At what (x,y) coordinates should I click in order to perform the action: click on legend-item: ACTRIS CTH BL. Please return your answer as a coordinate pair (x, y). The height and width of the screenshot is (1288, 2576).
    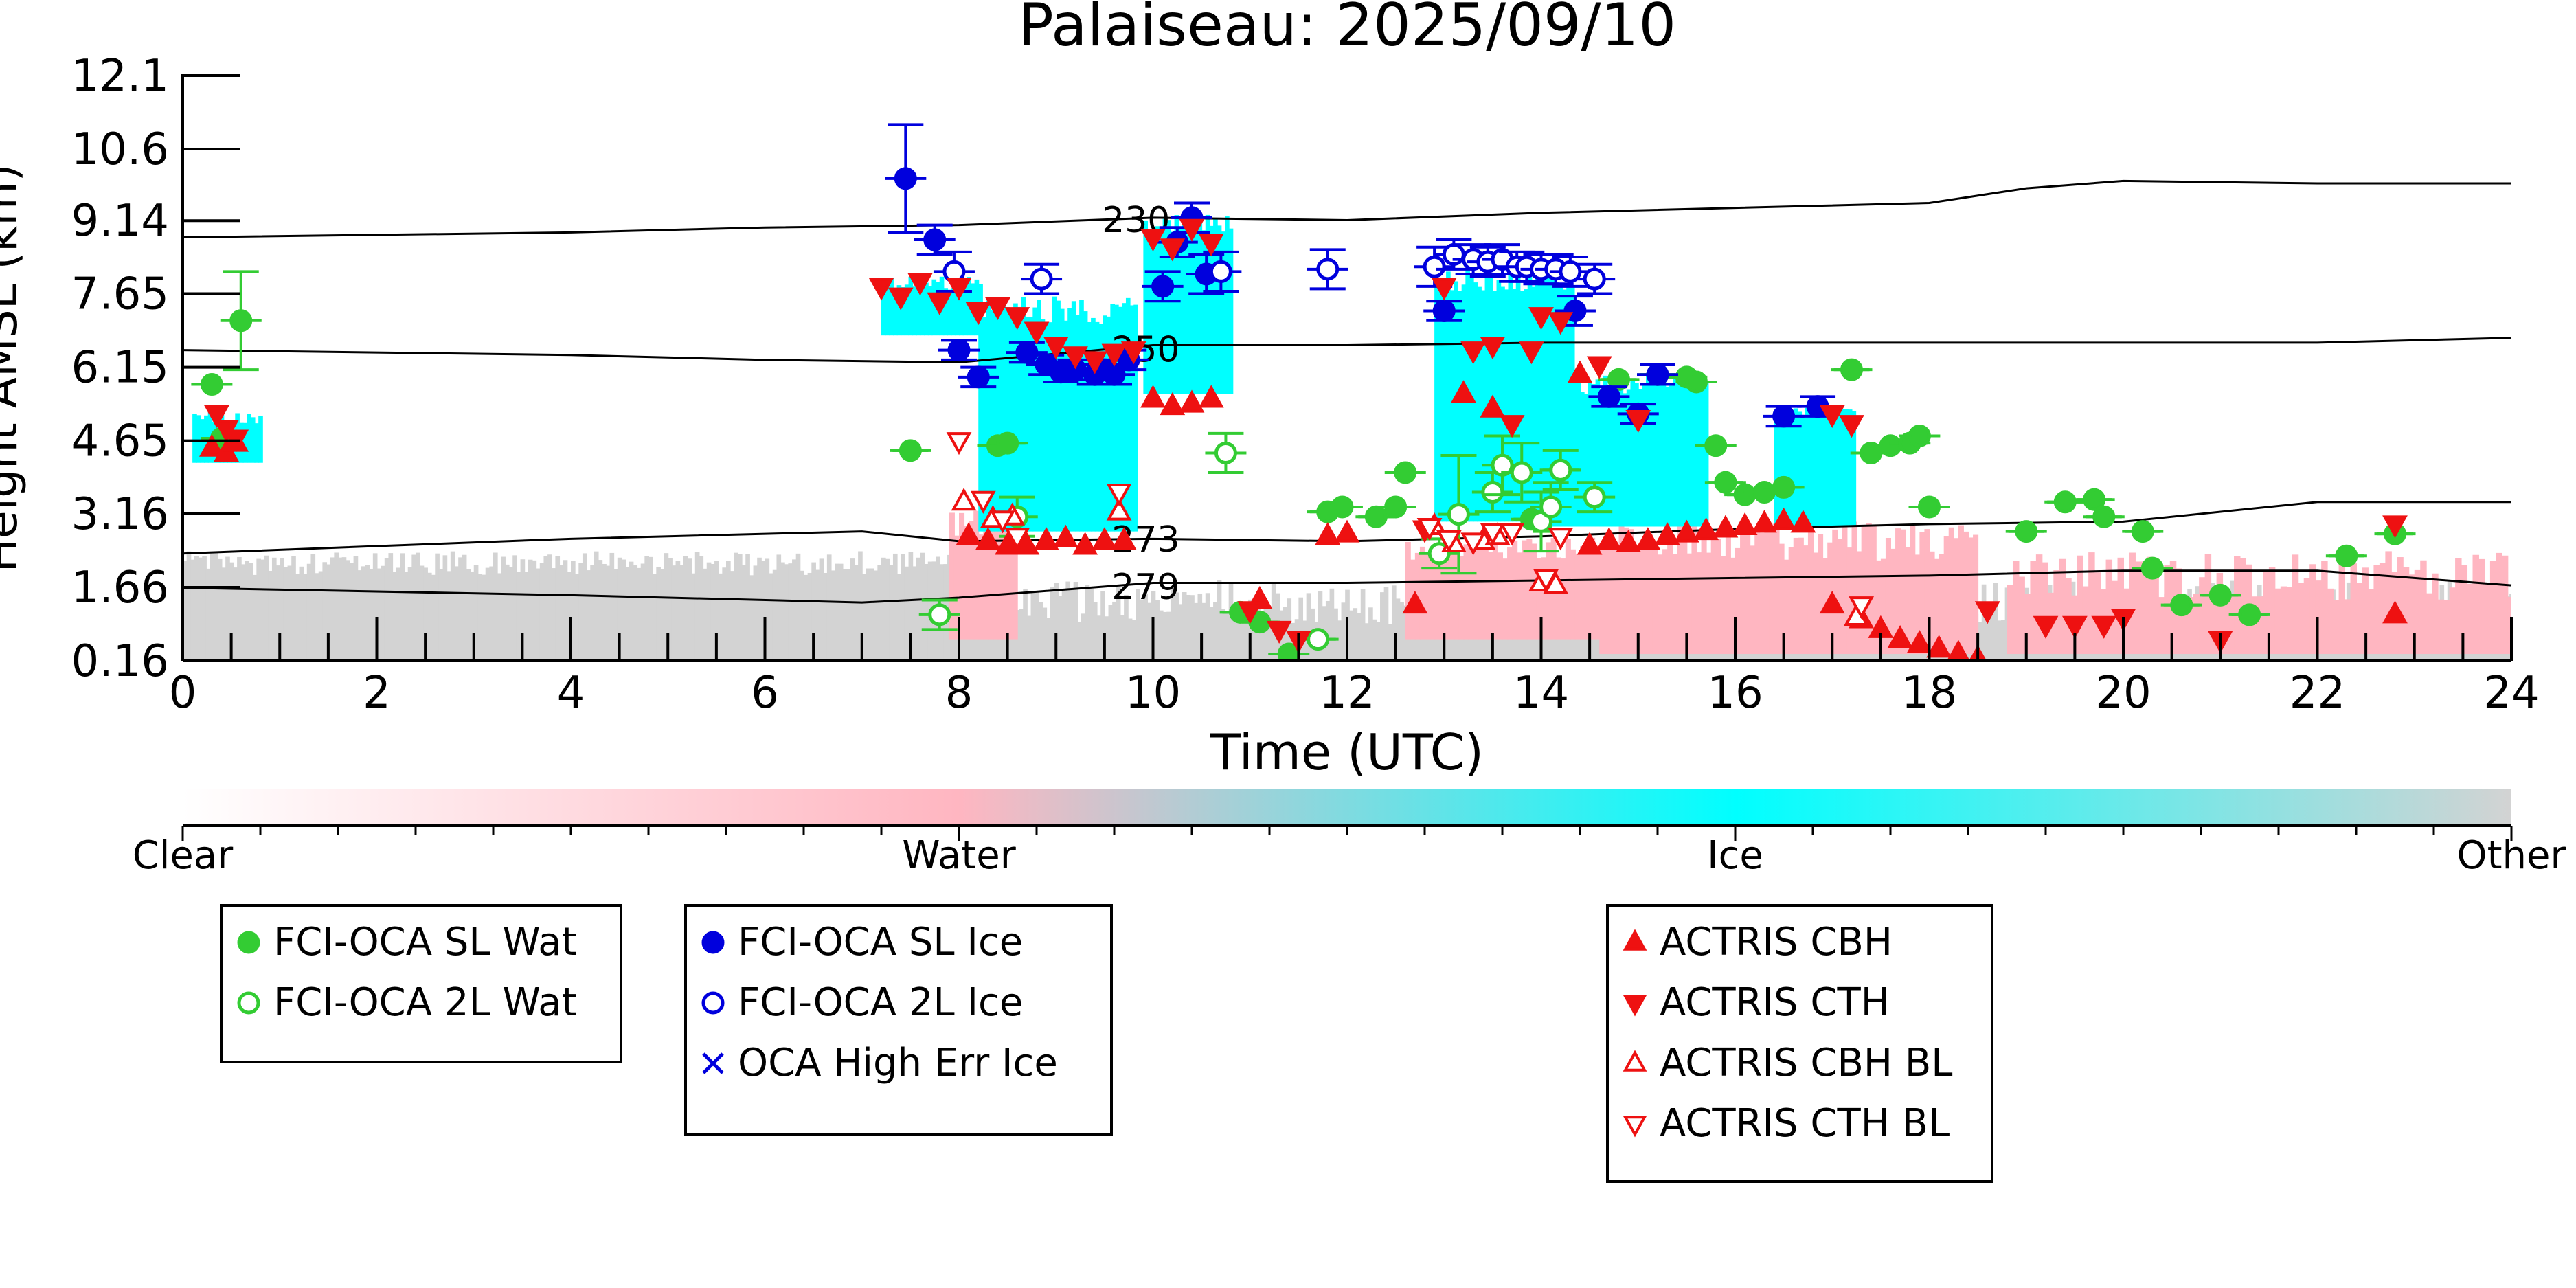
    Looking at the image, I should click on (1786, 1123).